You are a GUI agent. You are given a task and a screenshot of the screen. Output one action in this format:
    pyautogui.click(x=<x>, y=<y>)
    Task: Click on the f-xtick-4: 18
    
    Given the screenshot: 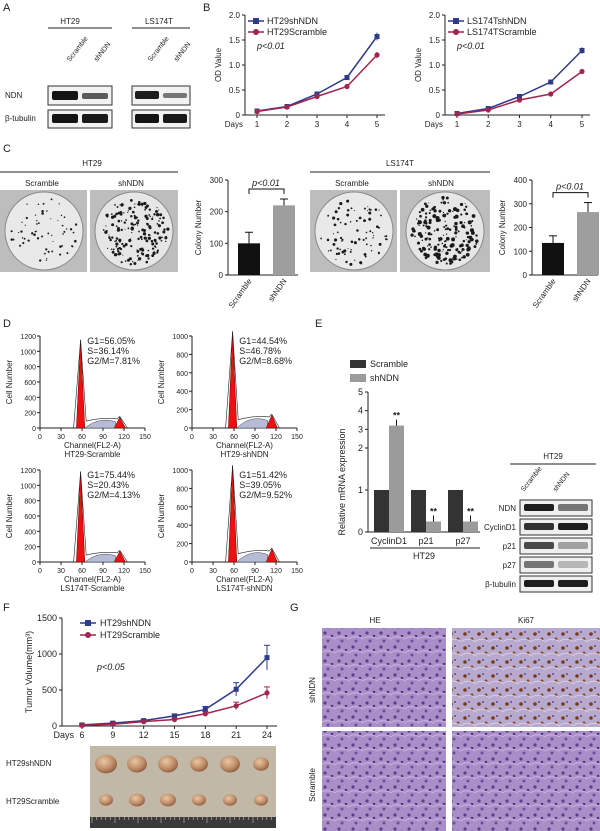 What is the action you would take?
    pyautogui.click(x=205, y=735)
    